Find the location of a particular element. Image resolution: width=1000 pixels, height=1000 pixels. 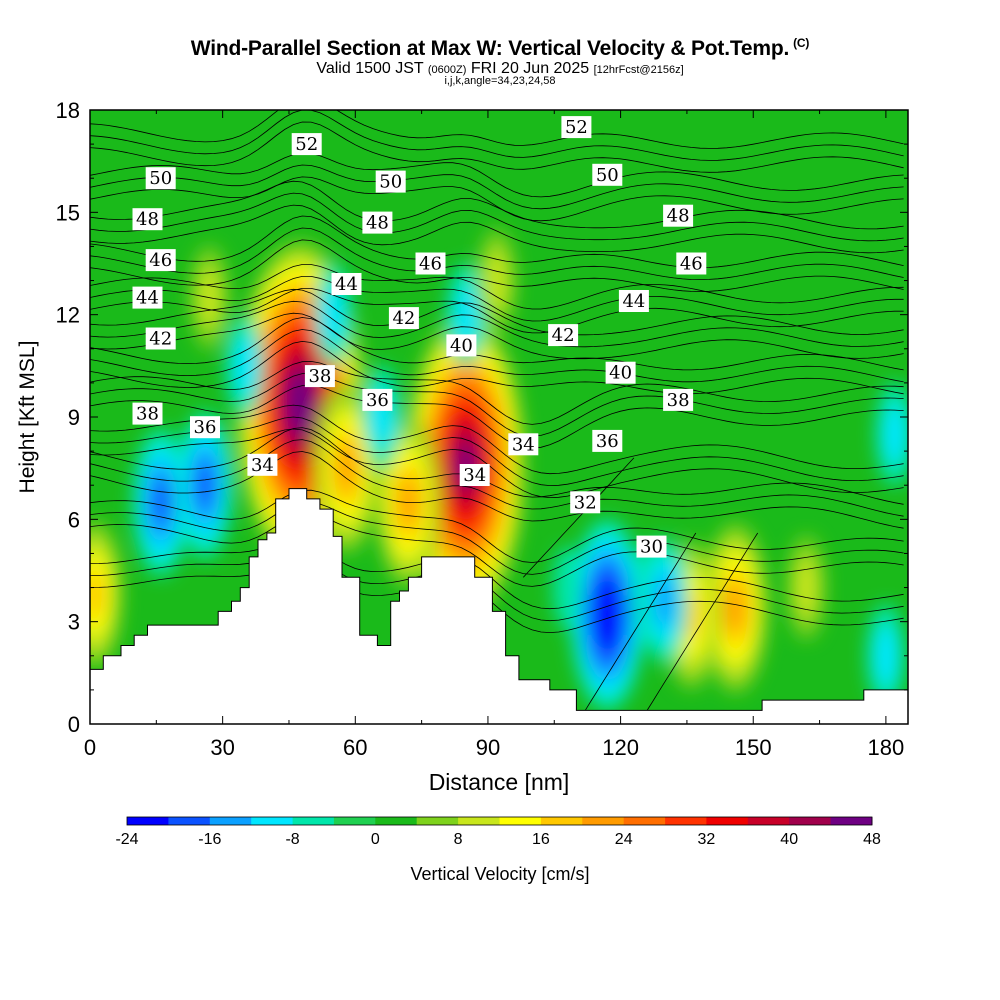

theta-label-7: 48 is located at coordinates (678, 215).